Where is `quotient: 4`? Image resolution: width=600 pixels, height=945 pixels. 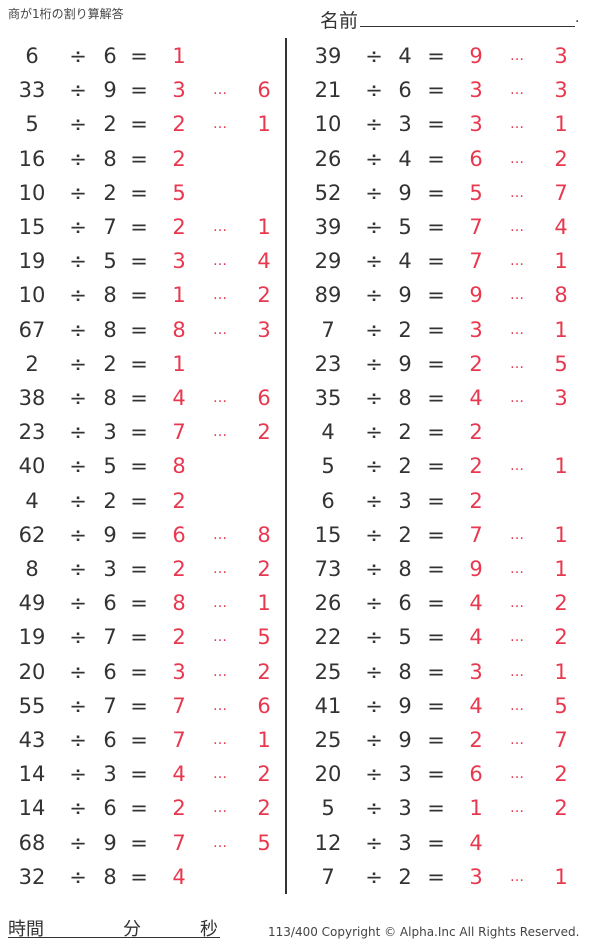
quotient: 4 is located at coordinates (476, 705).